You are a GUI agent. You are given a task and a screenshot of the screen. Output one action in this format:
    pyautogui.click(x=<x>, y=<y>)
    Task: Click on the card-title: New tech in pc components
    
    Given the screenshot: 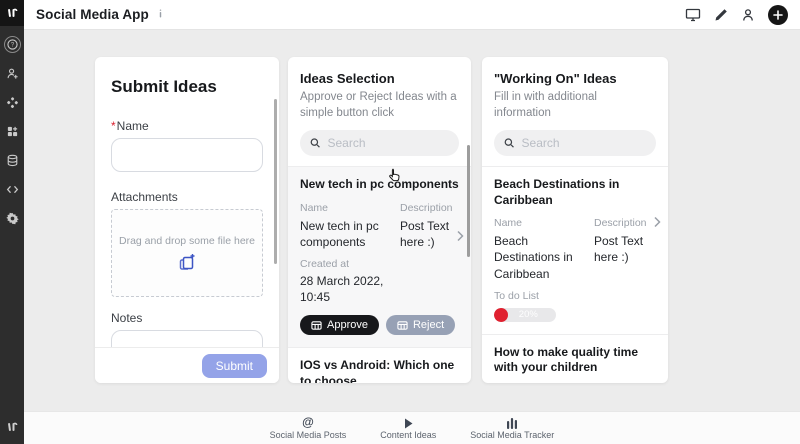 What is the action you would take?
    pyautogui.click(x=379, y=184)
    